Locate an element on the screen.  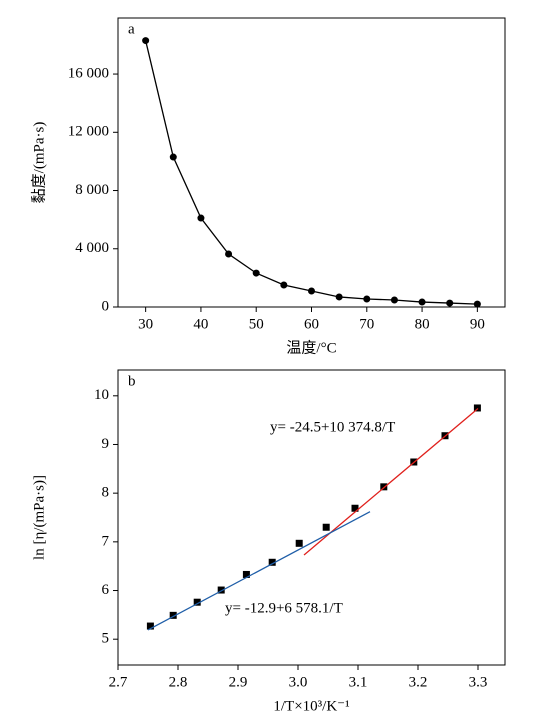
x-tick-label: 50 is located at coordinates (256, 324).